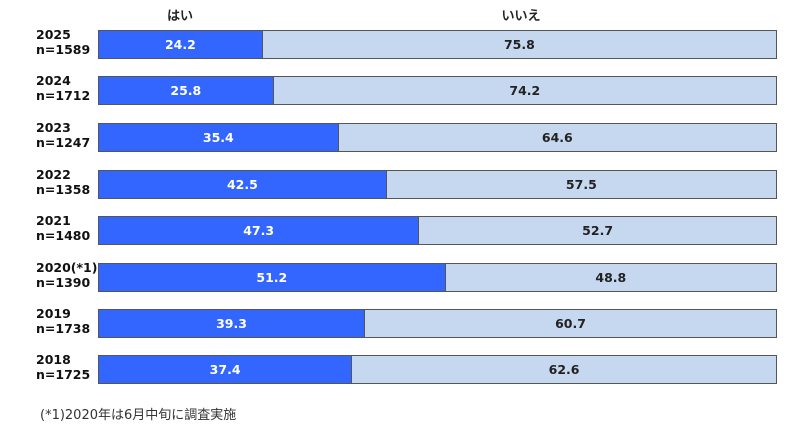 This screenshot has width=800, height=432. I want to click on row-label: 2022 n=1358, so click(63, 182).